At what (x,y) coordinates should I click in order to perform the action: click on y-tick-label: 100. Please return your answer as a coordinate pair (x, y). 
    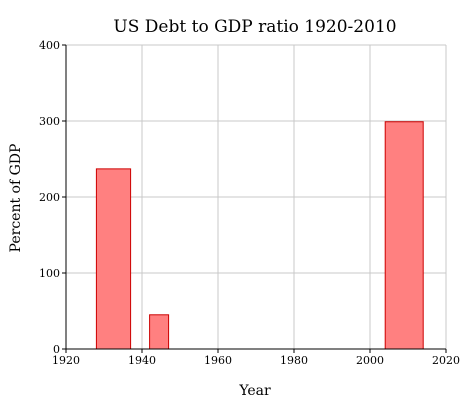
    Looking at the image, I should click on (49, 273).